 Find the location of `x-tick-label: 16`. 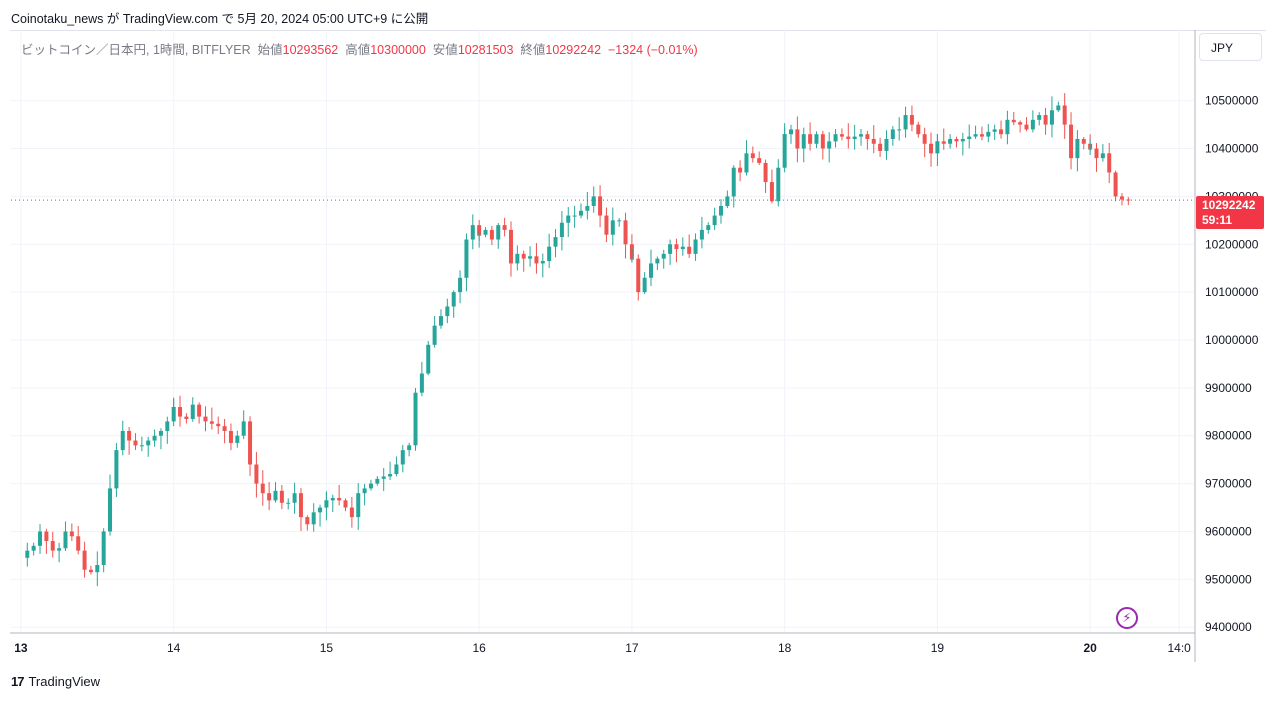

x-tick-label: 16 is located at coordinates (479, 648).